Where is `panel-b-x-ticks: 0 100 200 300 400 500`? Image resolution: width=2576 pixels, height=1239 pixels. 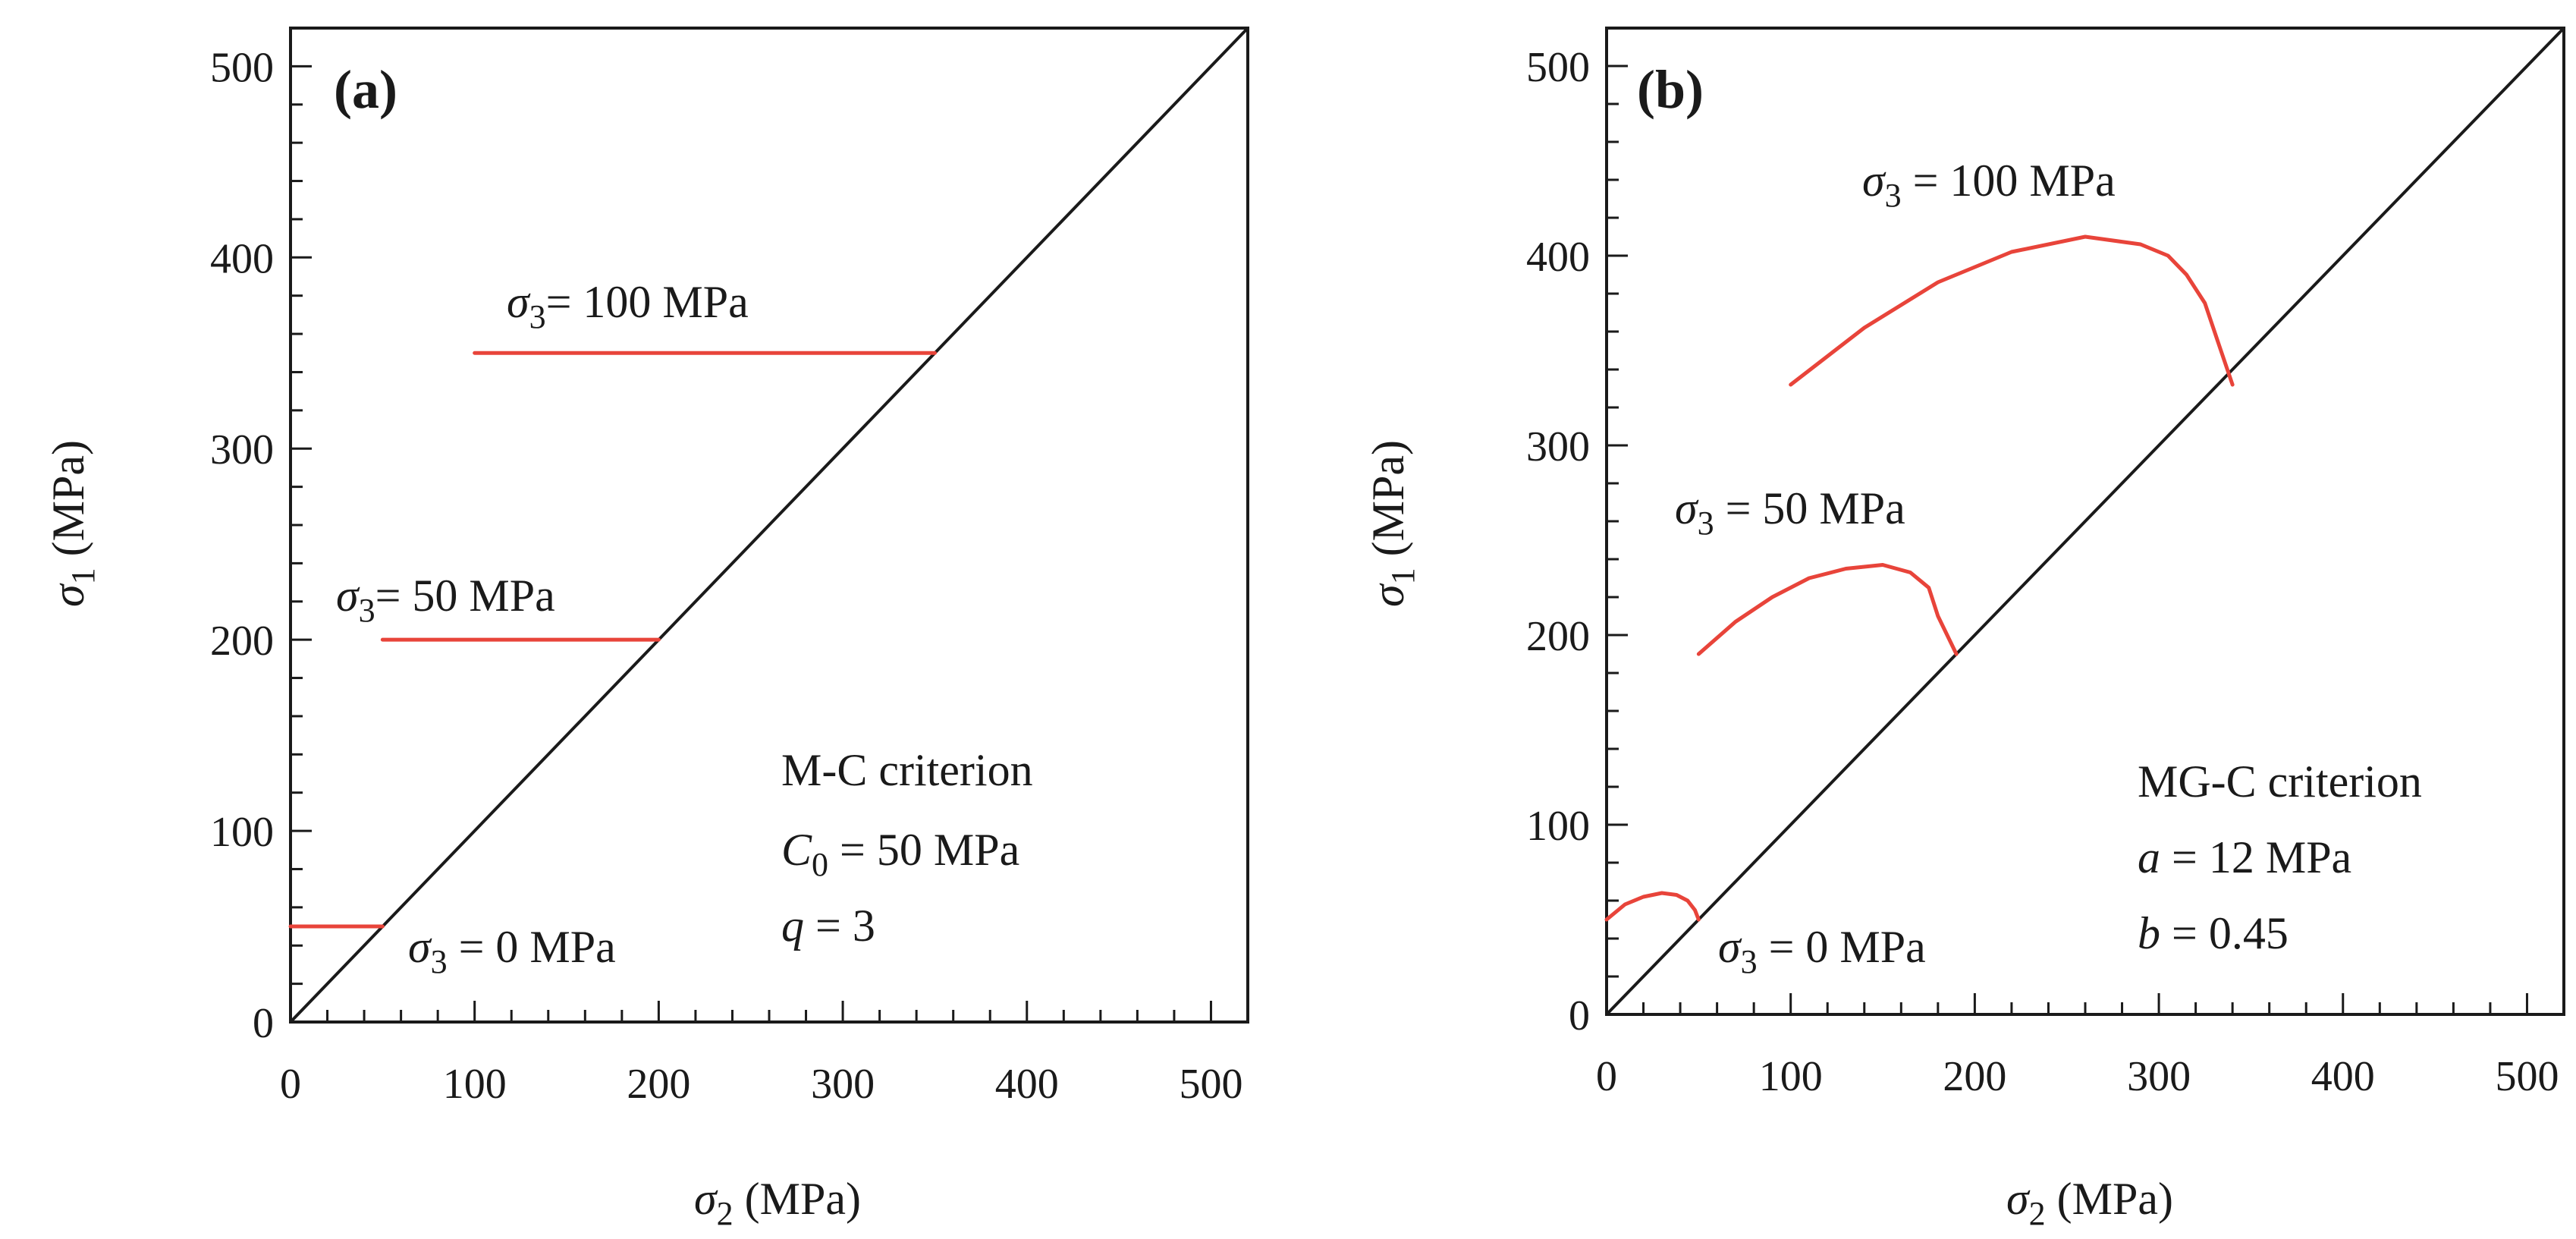 panel-b-x-ticks: 0 100 200 300 400 500 is located at coordinates (2080, 1046).